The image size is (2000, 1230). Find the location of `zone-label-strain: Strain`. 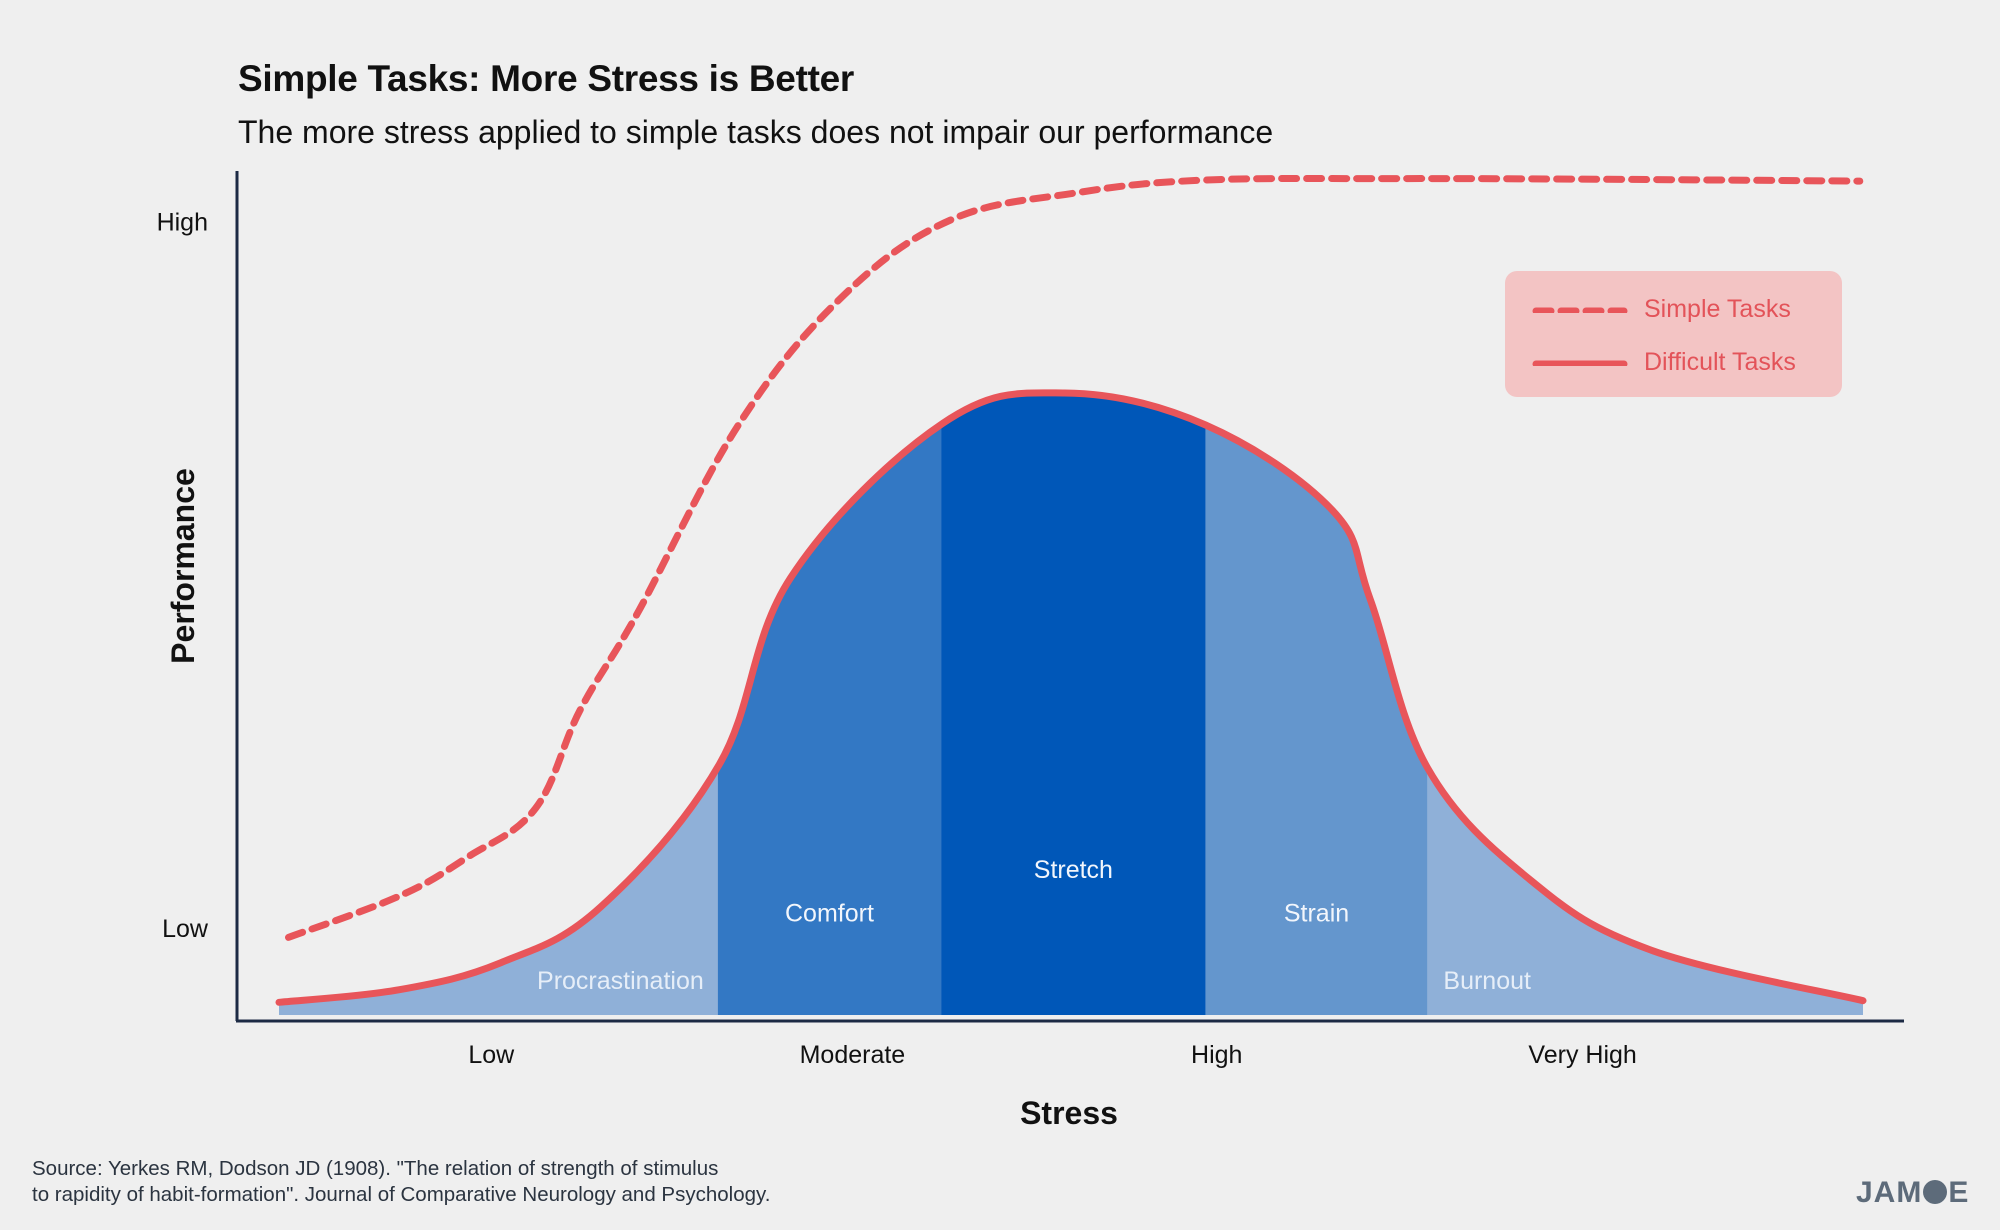

zone-label-strain: Strain is located at coordinates (1316, 914).